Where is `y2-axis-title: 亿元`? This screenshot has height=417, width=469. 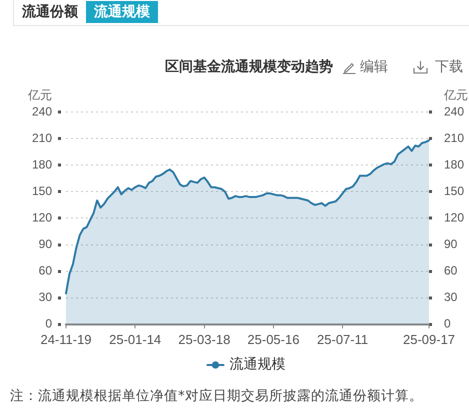
y2-axis-title: 亿元 is located at coordinates (455, 95).